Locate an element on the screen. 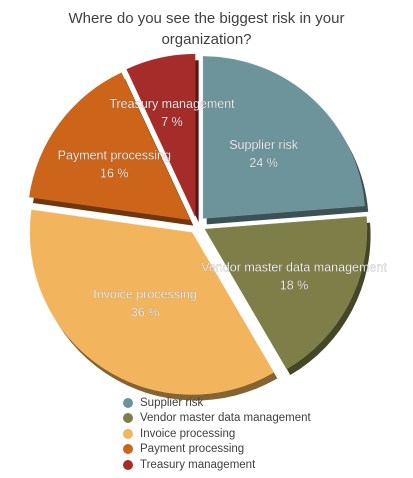 The image size is (413, 478). legend-item-vendor-master-data: Vendor master data management is located at coordinates (217, 419).